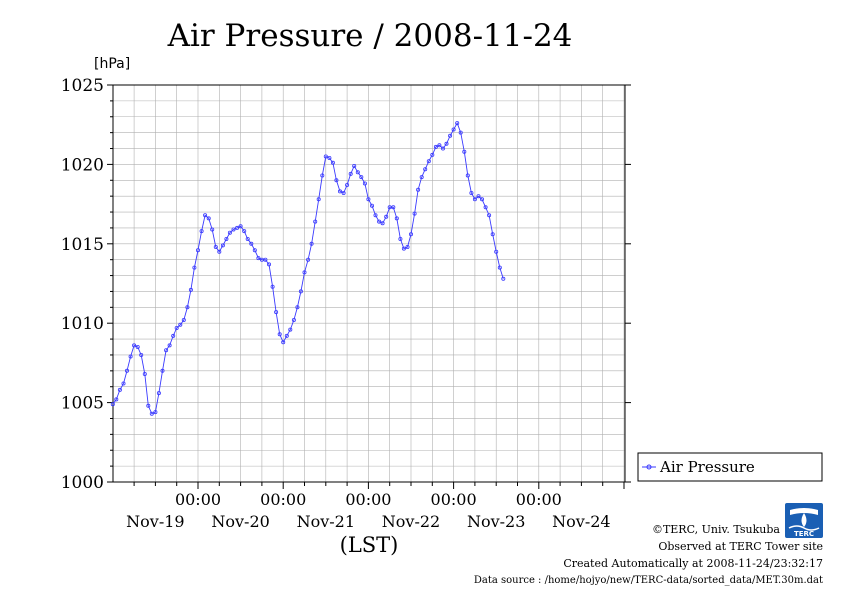 The height and width of the screenshot is (600, 842). I want to click on x-axis-label: (LST), so click(369, 545).